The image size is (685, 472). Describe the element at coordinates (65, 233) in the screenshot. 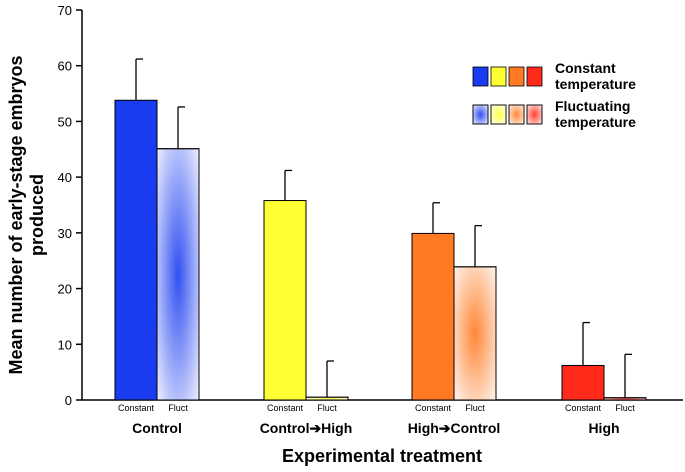

I see `y-tick-label: 30` at that location.